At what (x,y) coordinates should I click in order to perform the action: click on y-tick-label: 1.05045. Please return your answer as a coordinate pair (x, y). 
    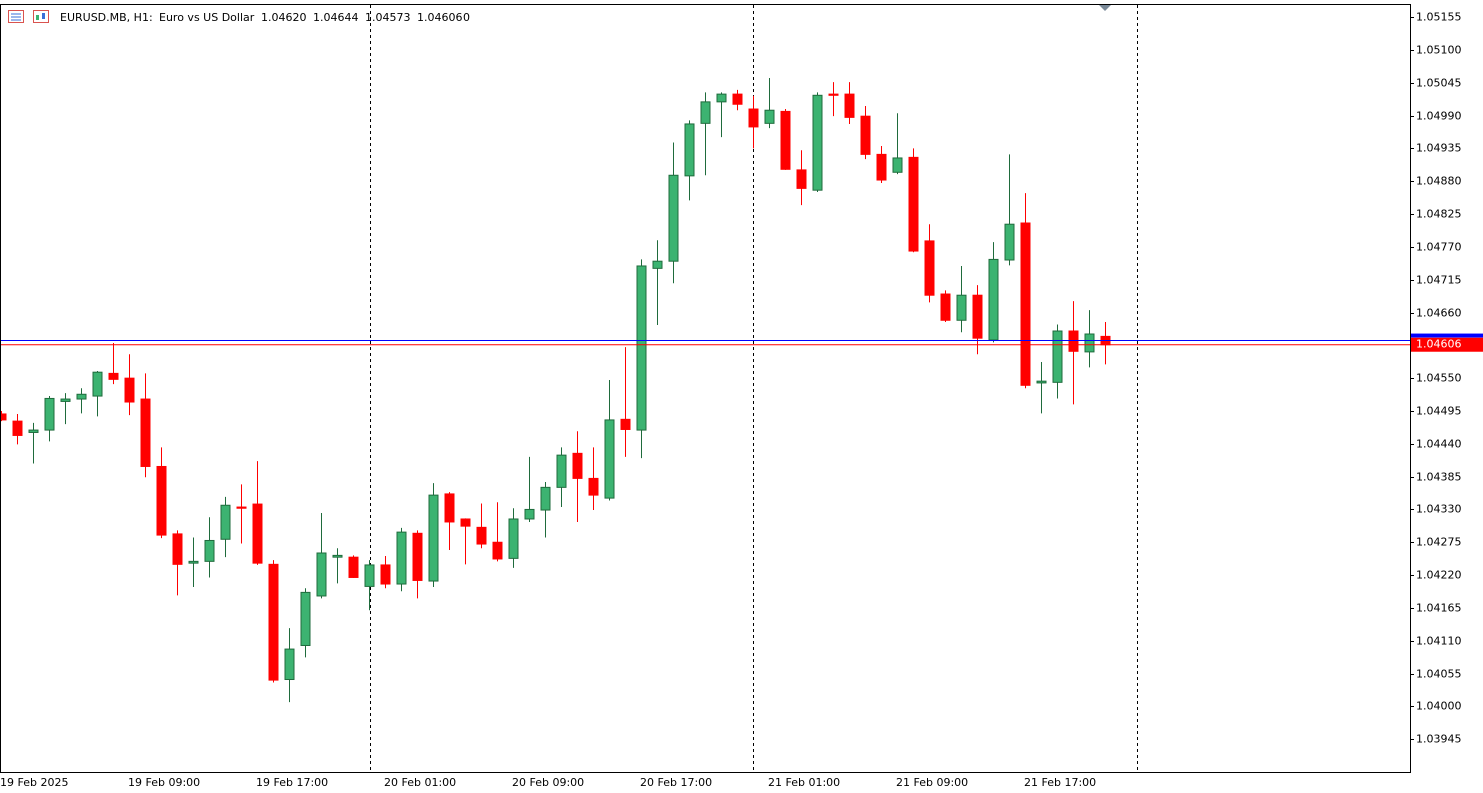
    Looking at the image, I should click on (1439, 83).